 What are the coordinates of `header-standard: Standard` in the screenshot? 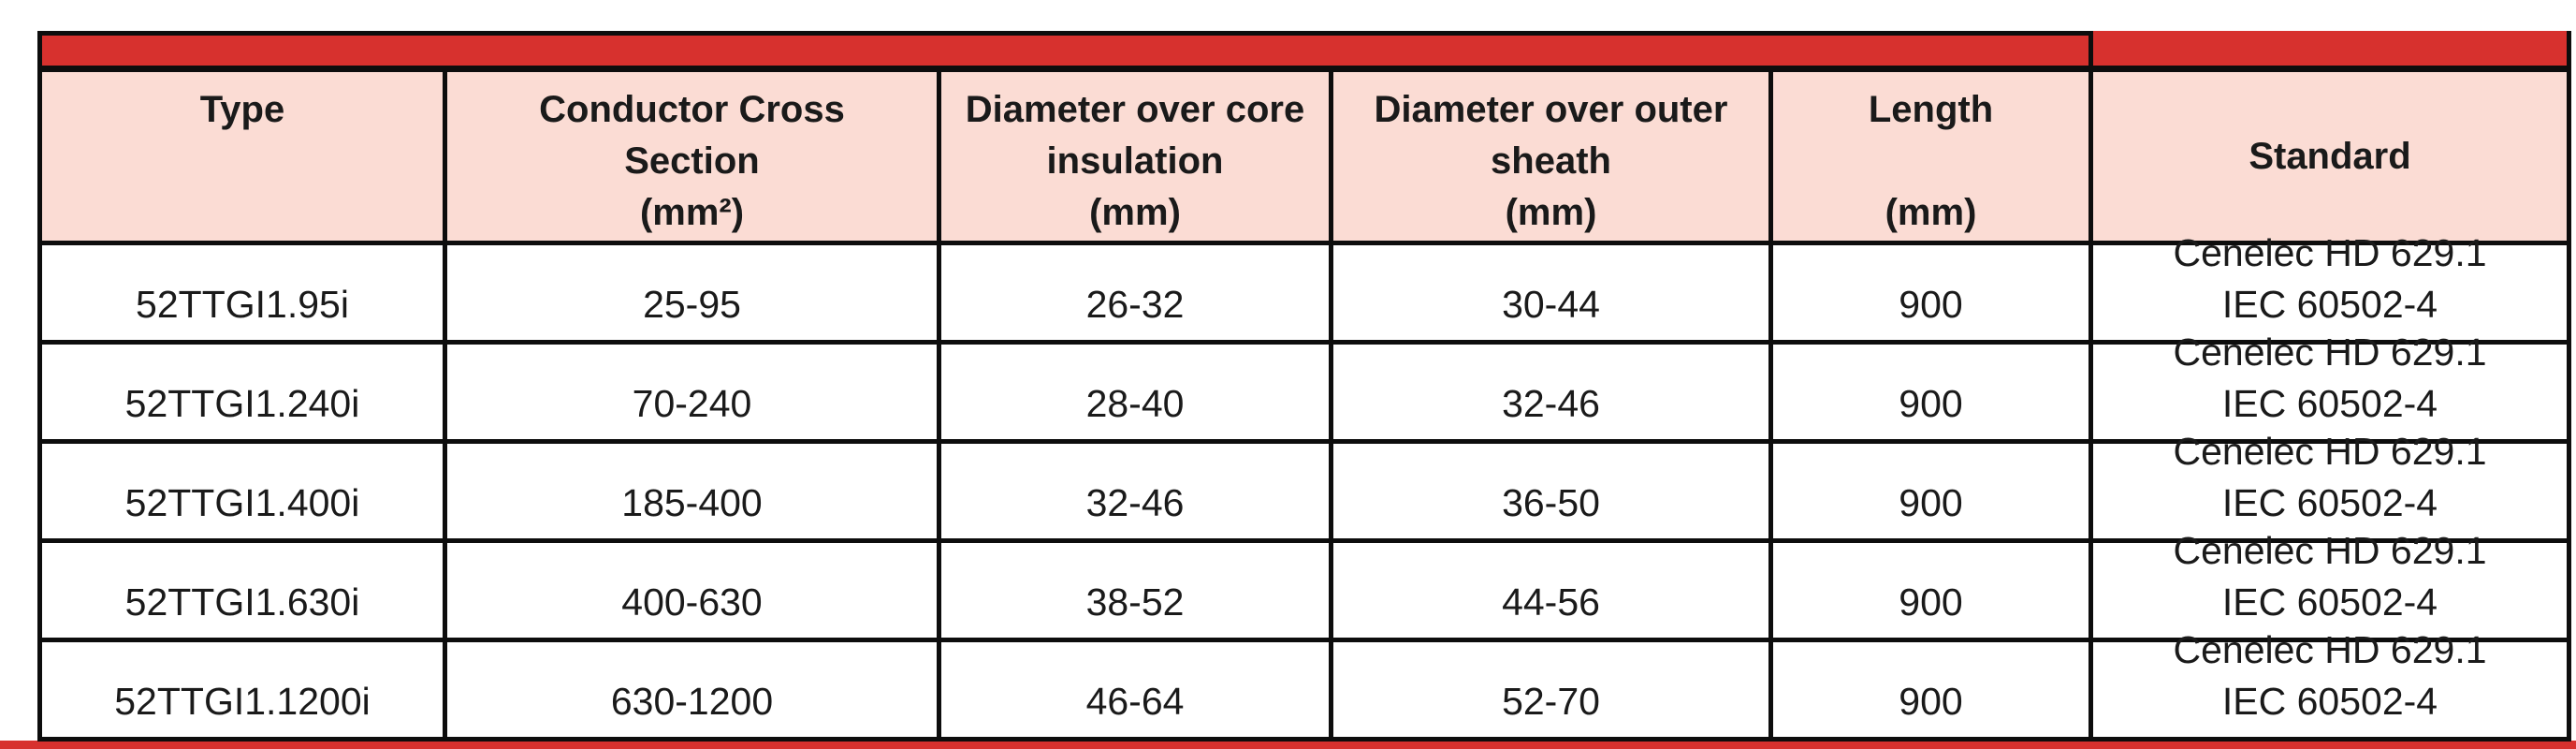 It's located at (2330, 156).